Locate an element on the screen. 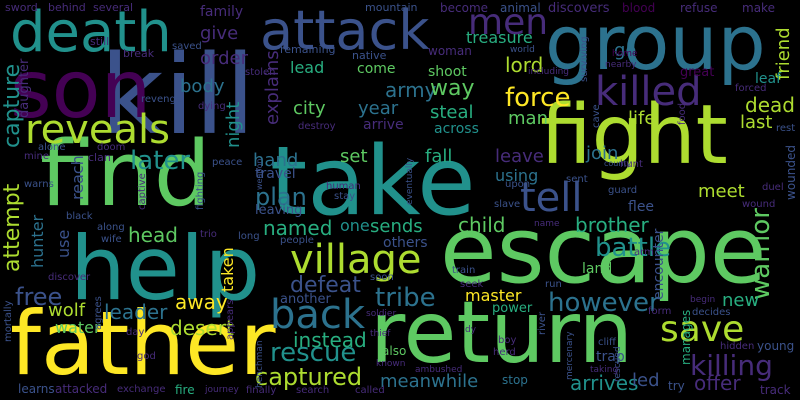 This screenshot has width=800, height=400. word-break: break is located at coordinates (139, 53).